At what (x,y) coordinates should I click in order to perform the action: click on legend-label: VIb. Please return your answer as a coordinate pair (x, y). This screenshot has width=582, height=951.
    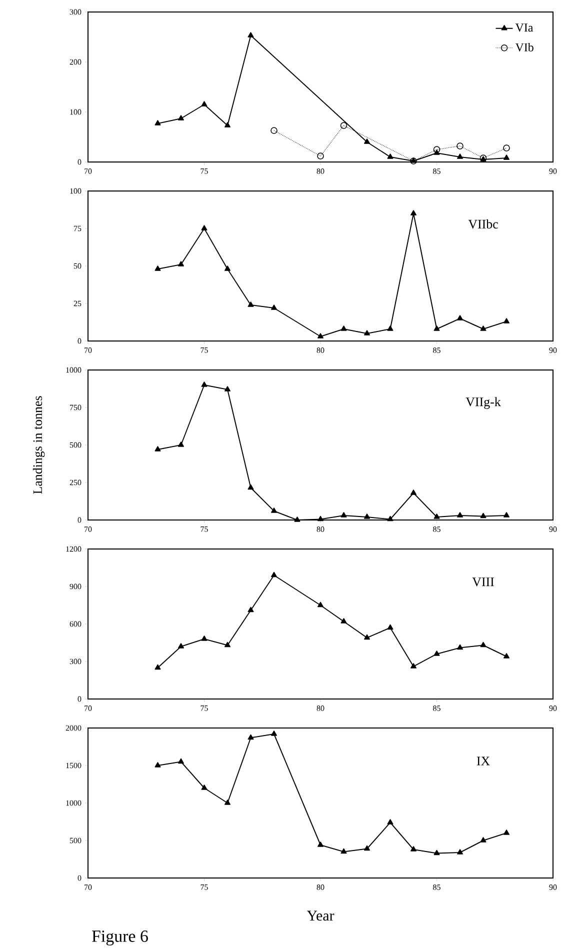
    Looking at the image, I should click on (524, 47).